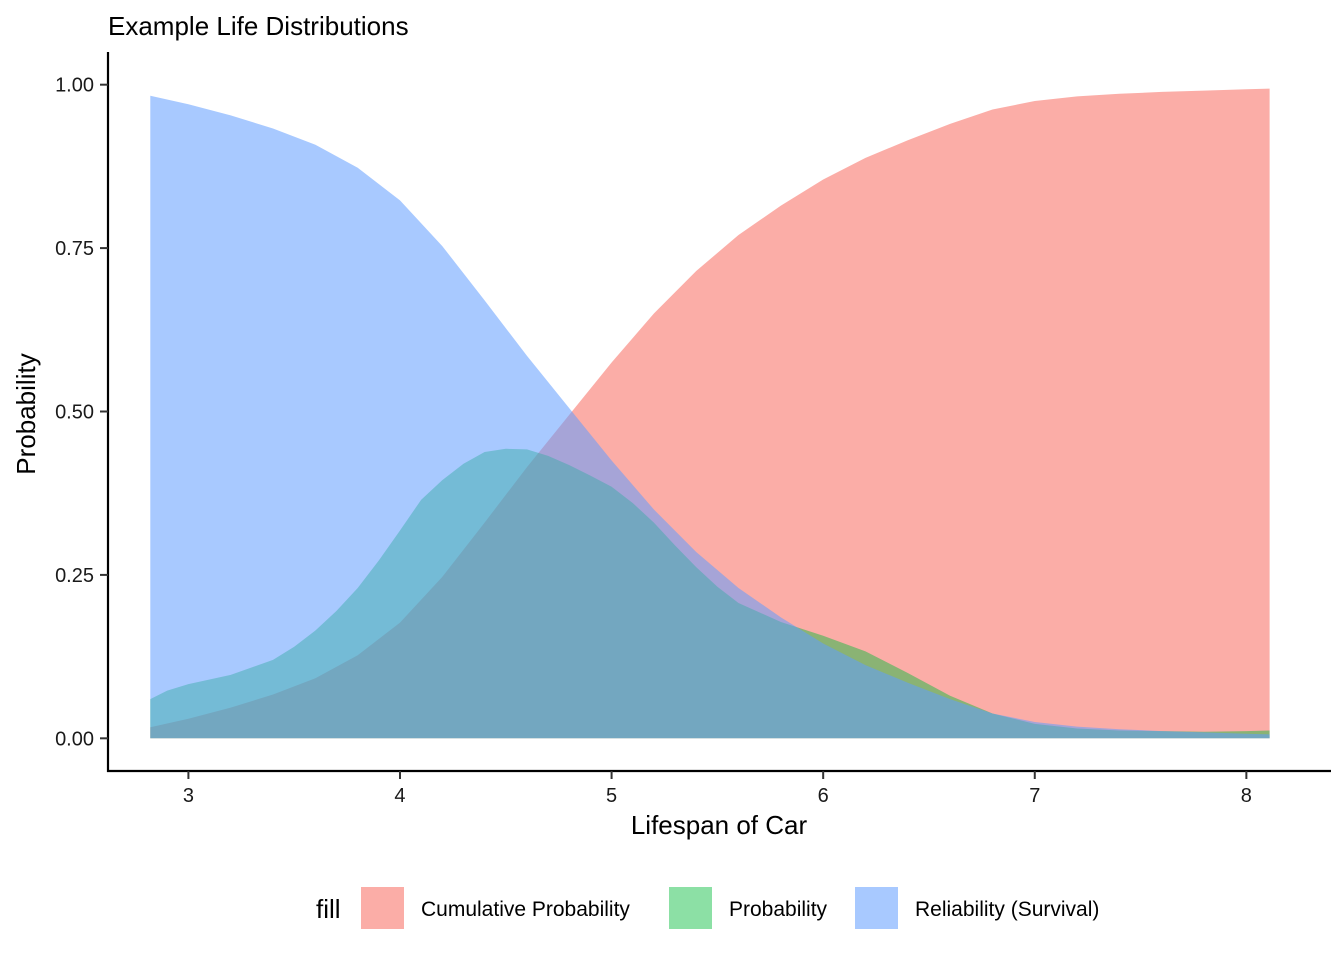 The width and height of the screenshot is (1344, 960). Describe the element at coordinates (611, 796) in the screenshot. I see `x-tick-label: 5` at that location.